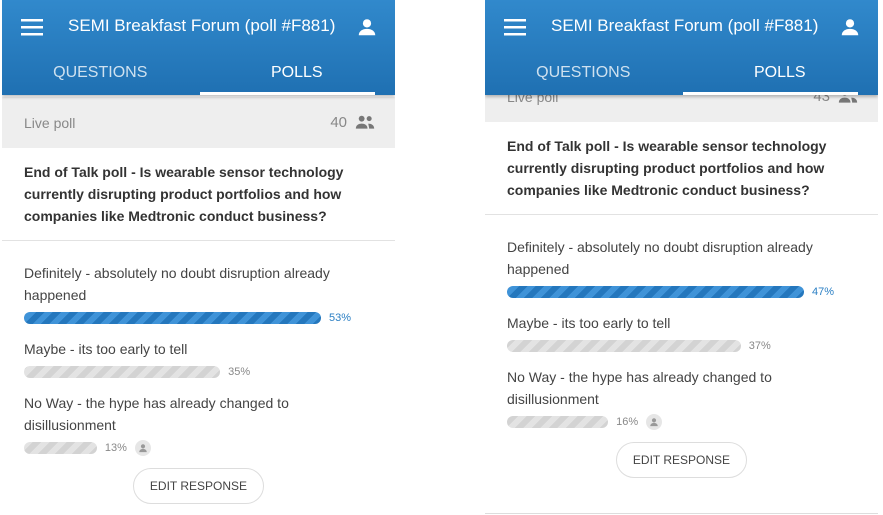 The height and width of the screenshot is (515, 883). What do you see at coordinates (627, 422) in the screenshot?
I see `result-percent: 16%` at bounding box center [627, 422].